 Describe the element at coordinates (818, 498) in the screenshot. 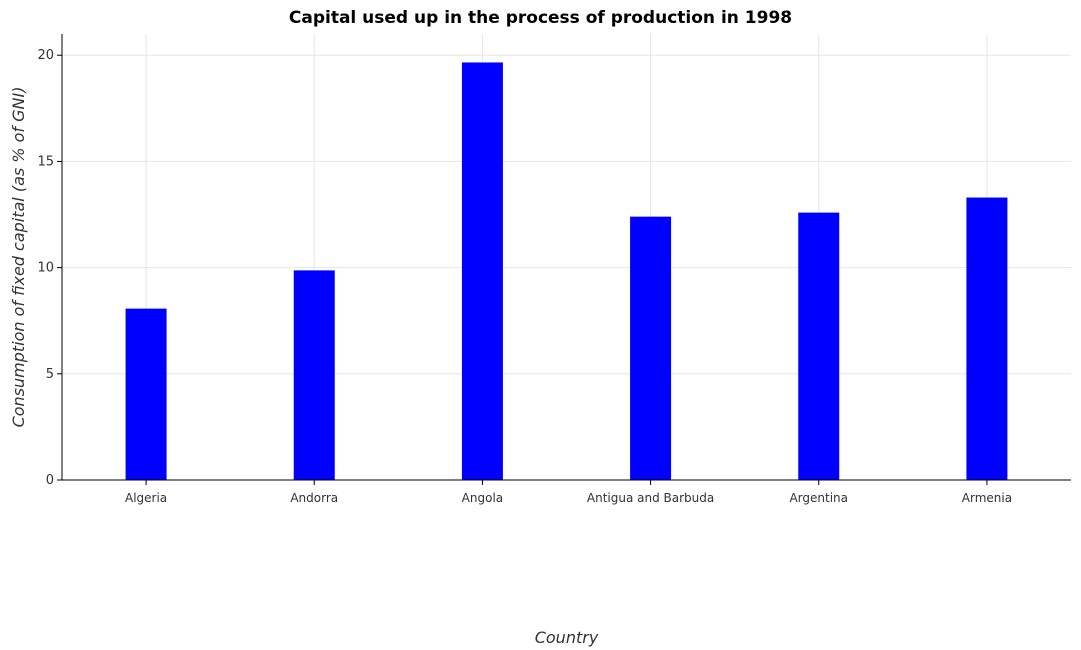

I see `x-tick-label: Argentina` at that location.